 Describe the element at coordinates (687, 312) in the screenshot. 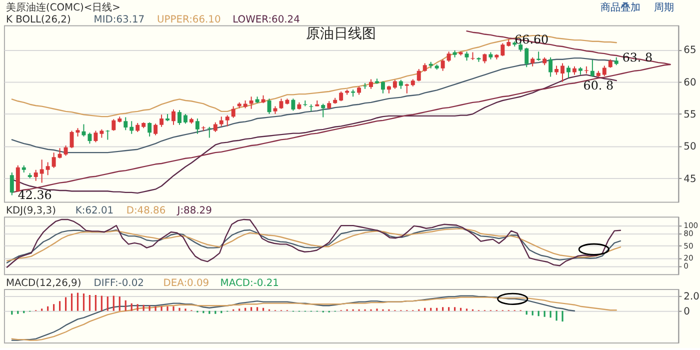

I see `y-tick-label: 0` at that location.